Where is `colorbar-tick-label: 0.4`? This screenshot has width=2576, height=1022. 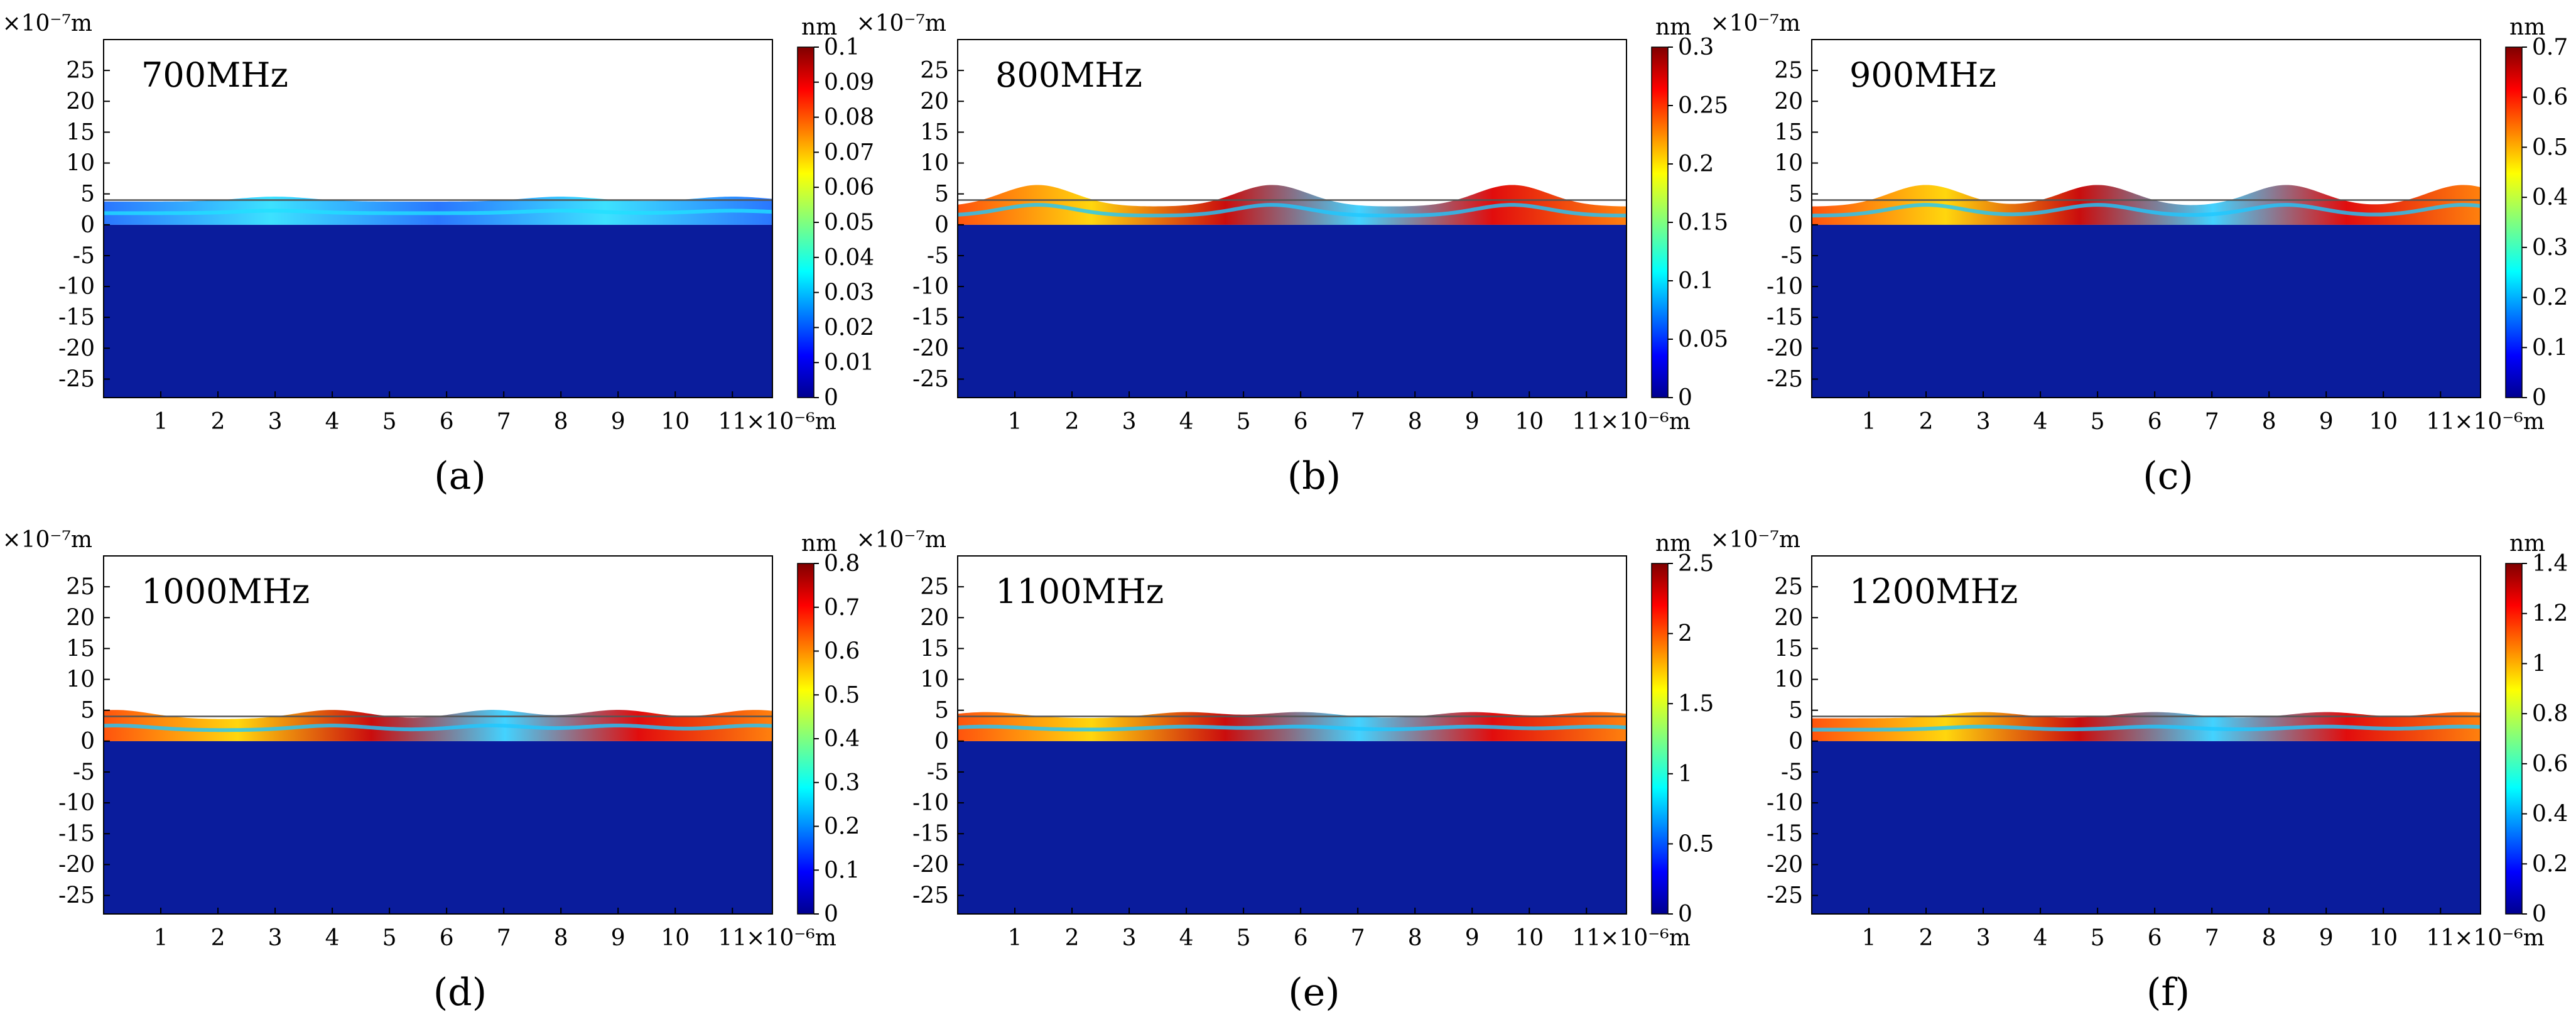 colorbar-tick-label: 0.4 is located at coordinates (2550, 814).